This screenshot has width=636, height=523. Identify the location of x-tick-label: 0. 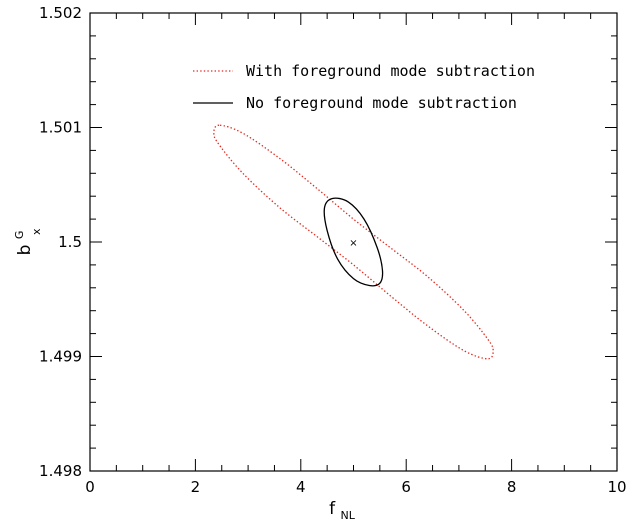
(90, 487).